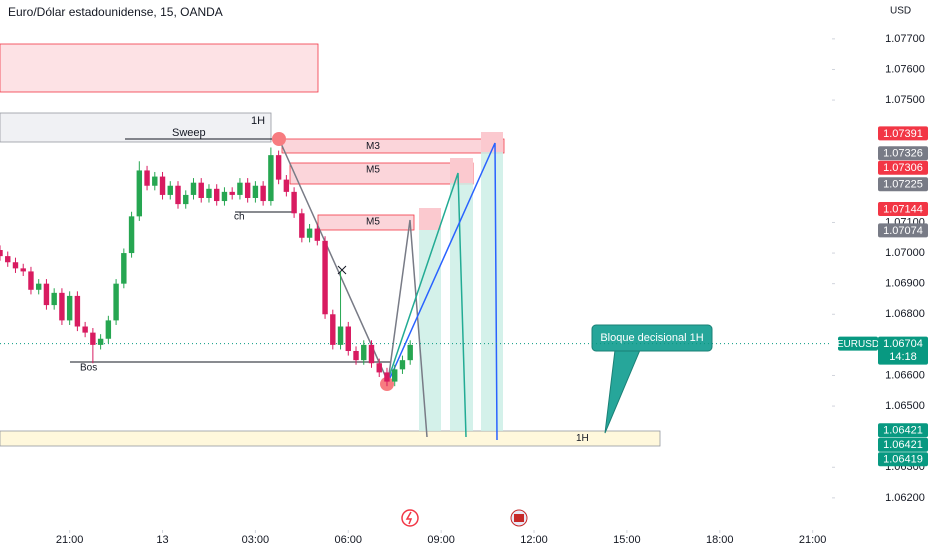  Describe the element at coordinates (905, 375) in the screenshot. I see `y-tick-label: 1.06600` at that location.